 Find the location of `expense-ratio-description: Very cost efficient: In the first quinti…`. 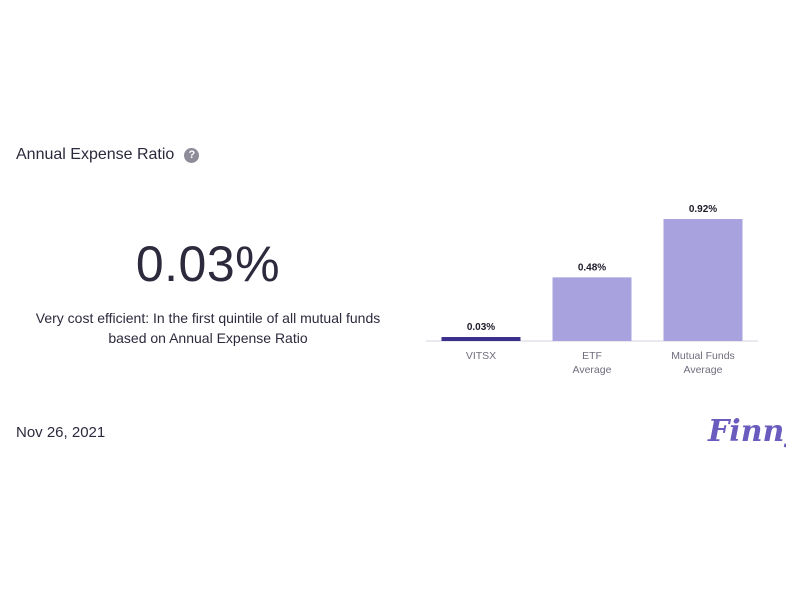

expense-ratio-description: Very cost efficient: In the first quinti… is located at coordinates (208, 328).